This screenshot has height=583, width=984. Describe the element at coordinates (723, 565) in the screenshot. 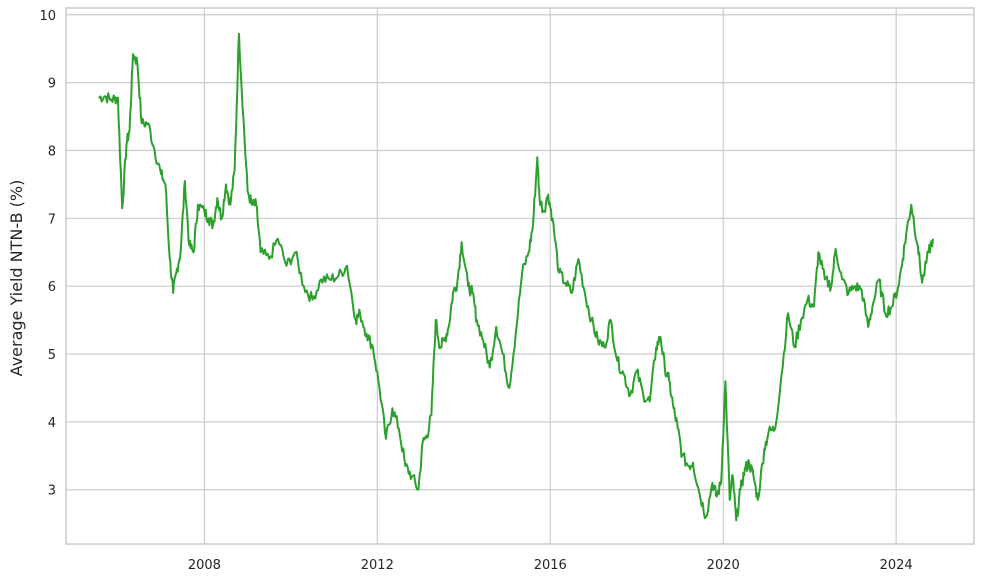

I see `x-tick-label: 2020` at that location.